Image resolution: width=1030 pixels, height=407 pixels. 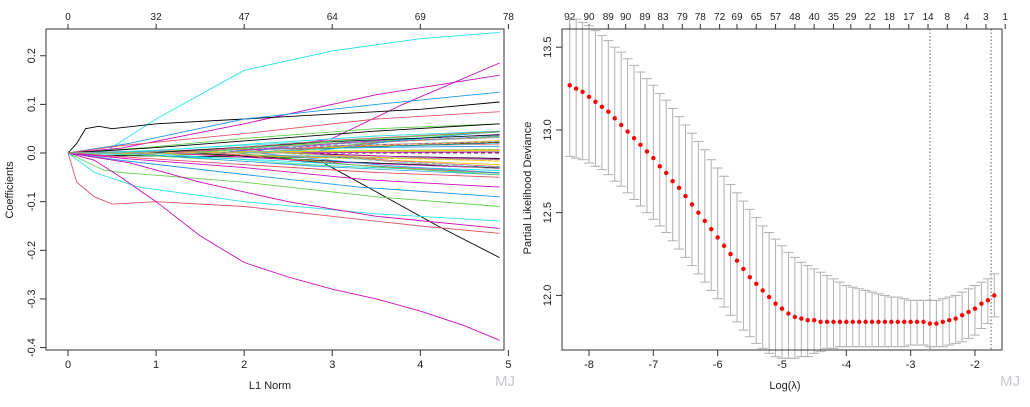 What do you see at coordinates (948, 17) in the screenshot?
I see `top-axis-label: 8` at bounding box center [948, 17].